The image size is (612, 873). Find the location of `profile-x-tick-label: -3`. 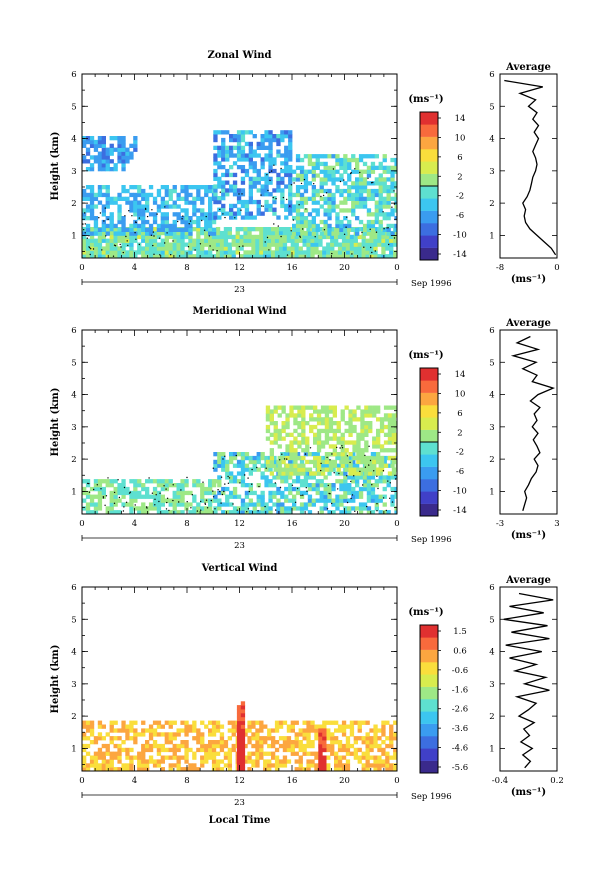

profile-x-tick-label: -3 is located at coordinates (500, 524).